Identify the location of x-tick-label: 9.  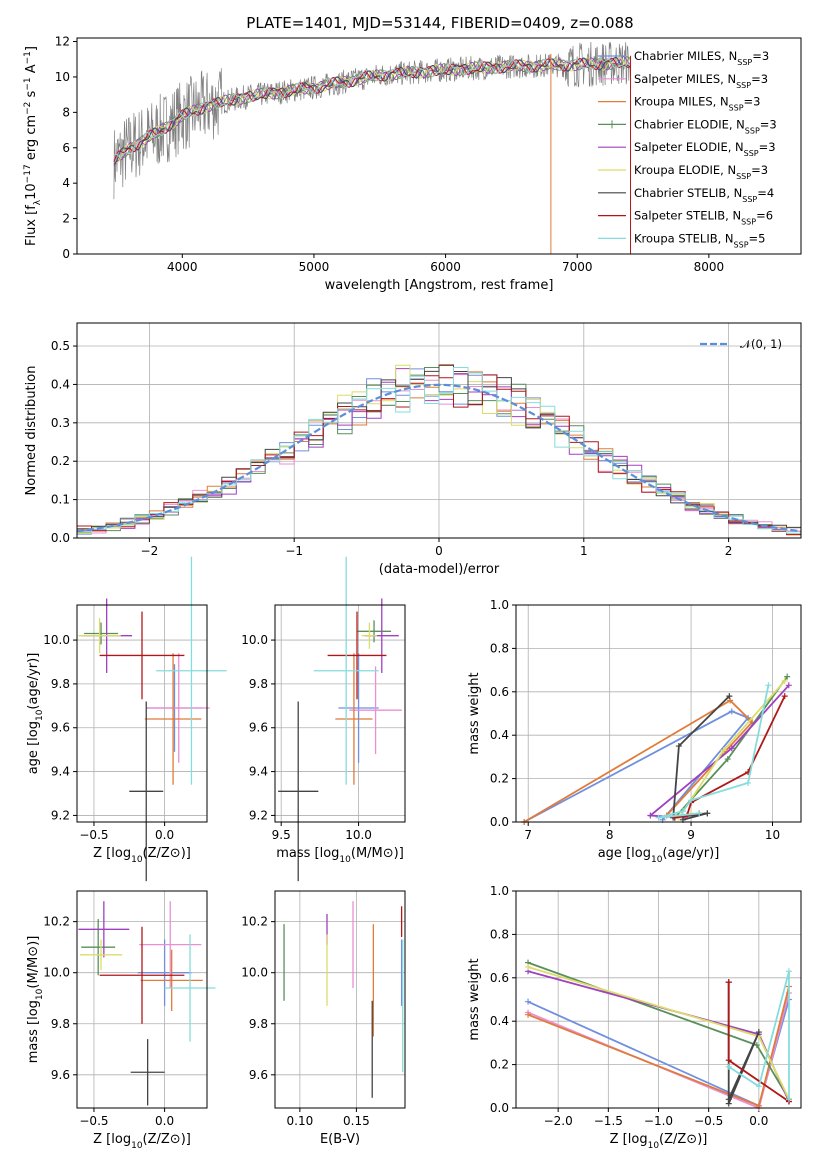
(691, 835).